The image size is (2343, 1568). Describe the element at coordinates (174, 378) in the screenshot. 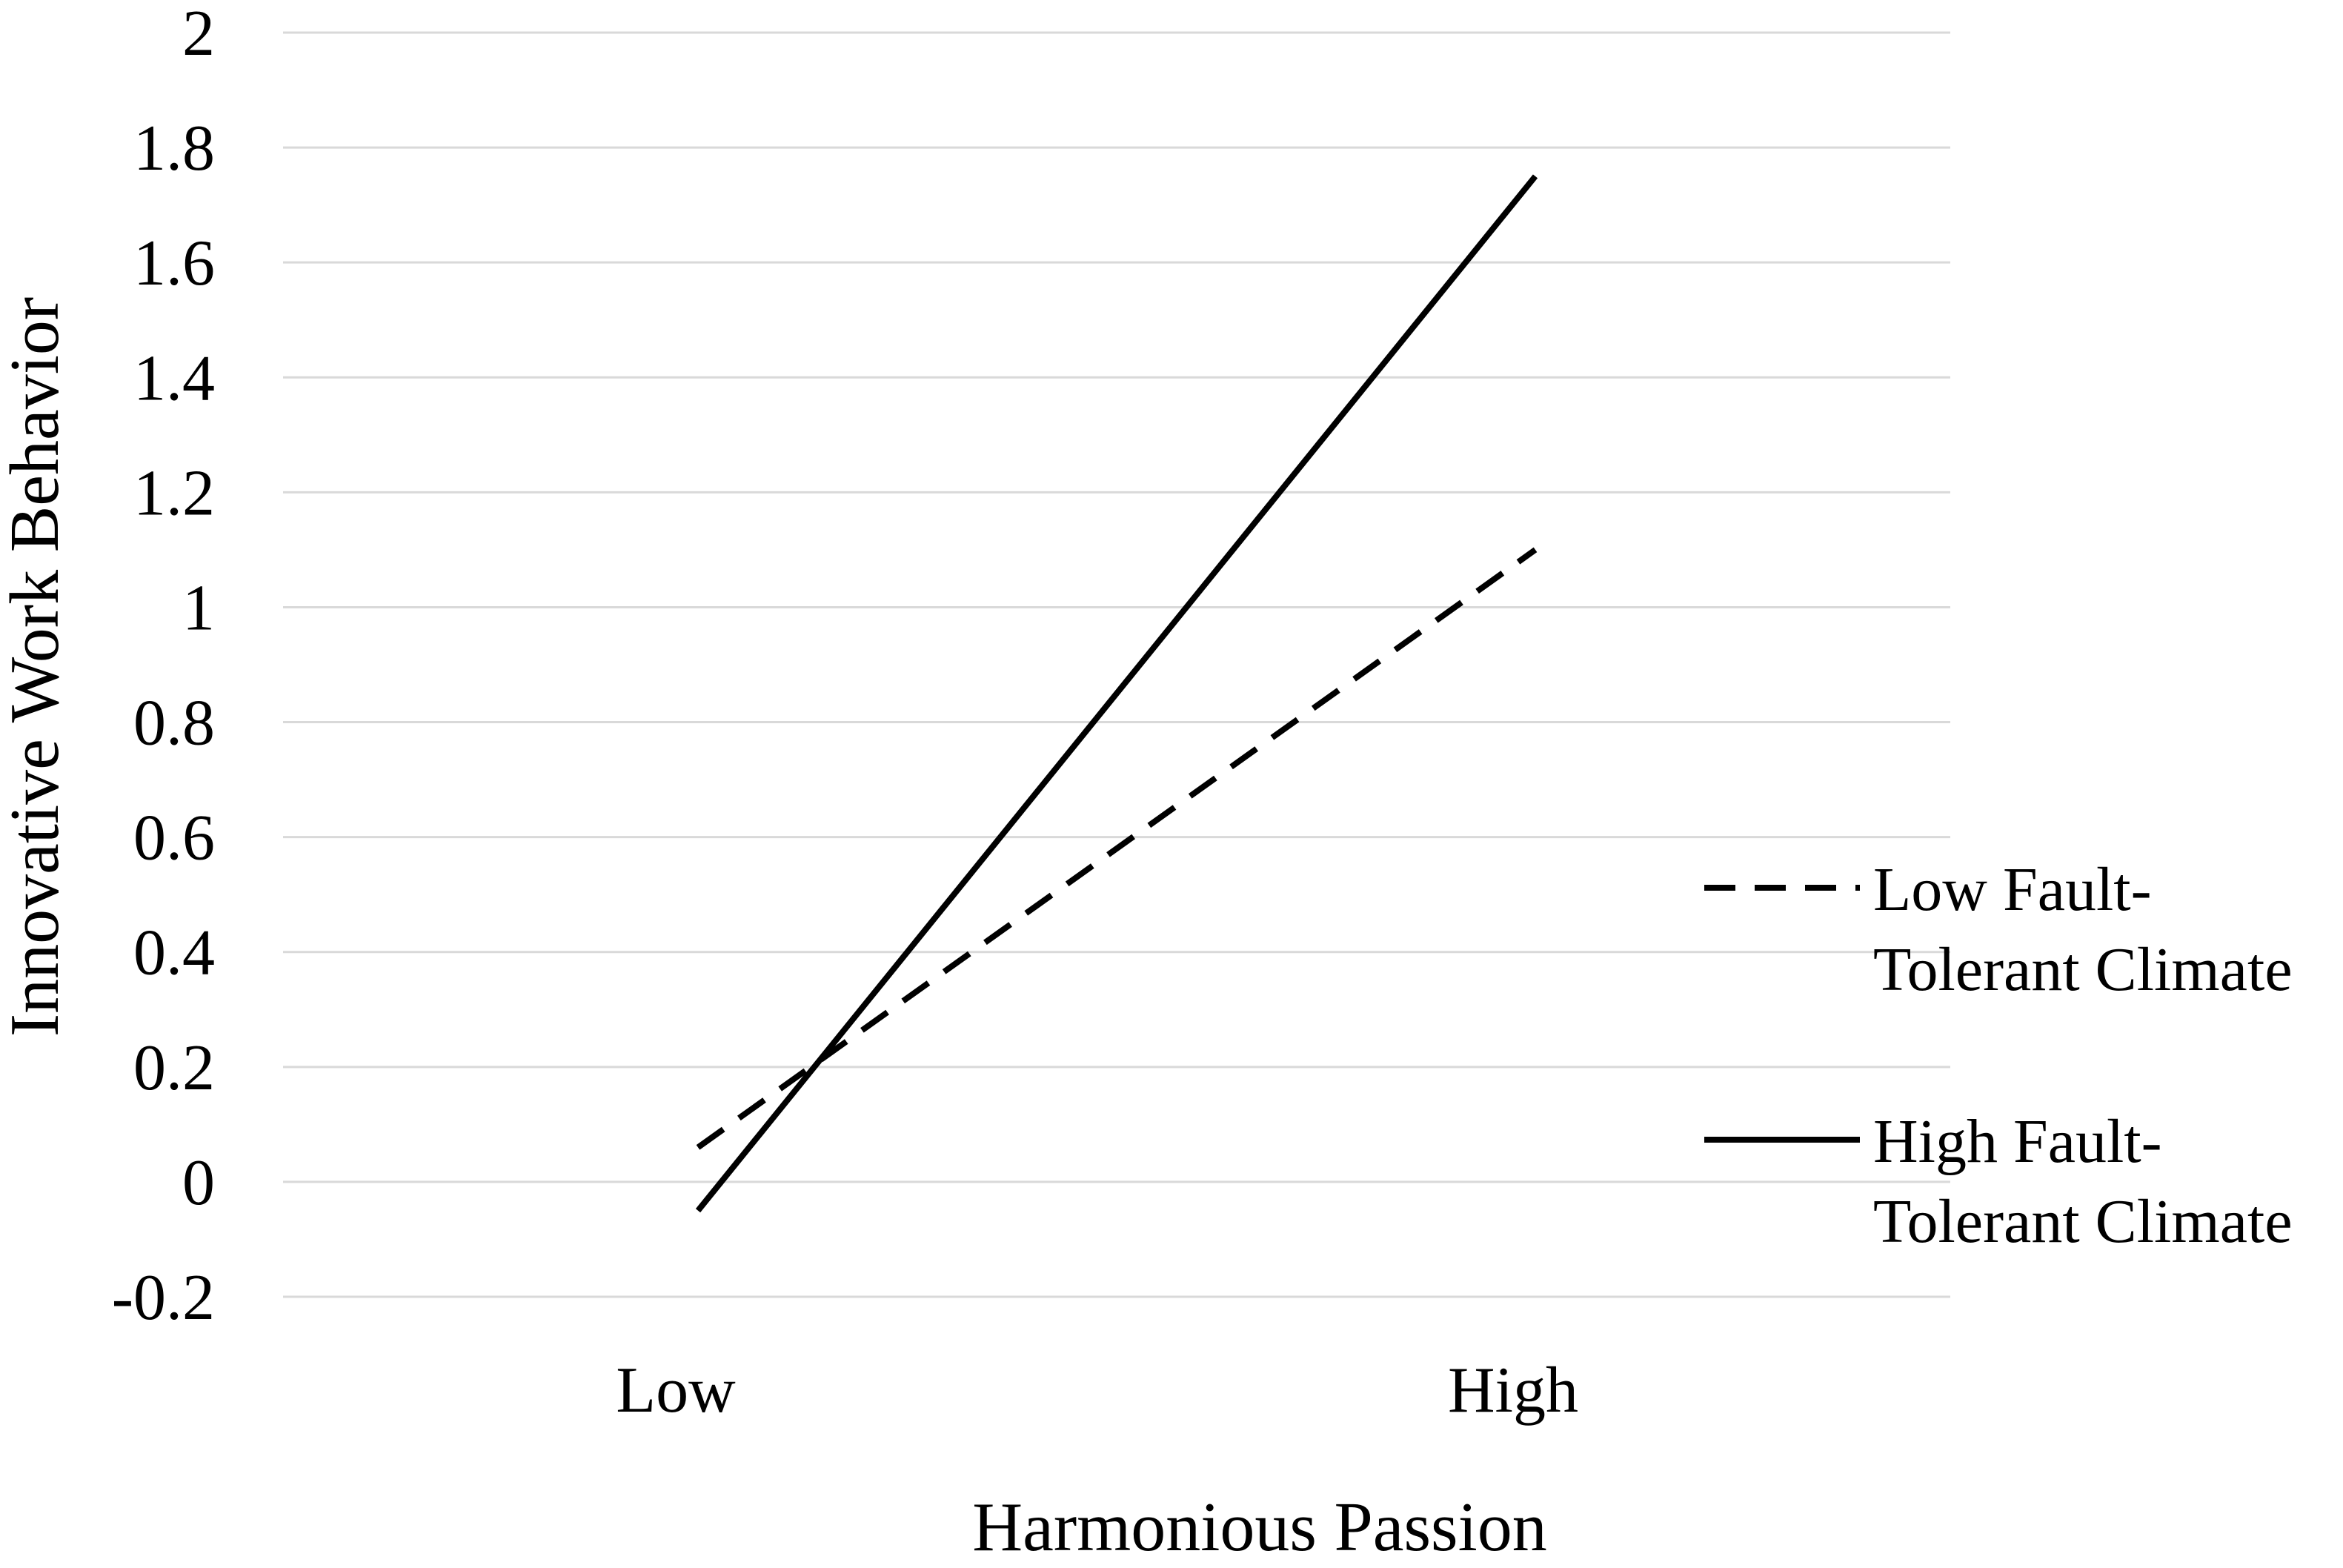

I see `y-tick-label: 1.4` at that location.